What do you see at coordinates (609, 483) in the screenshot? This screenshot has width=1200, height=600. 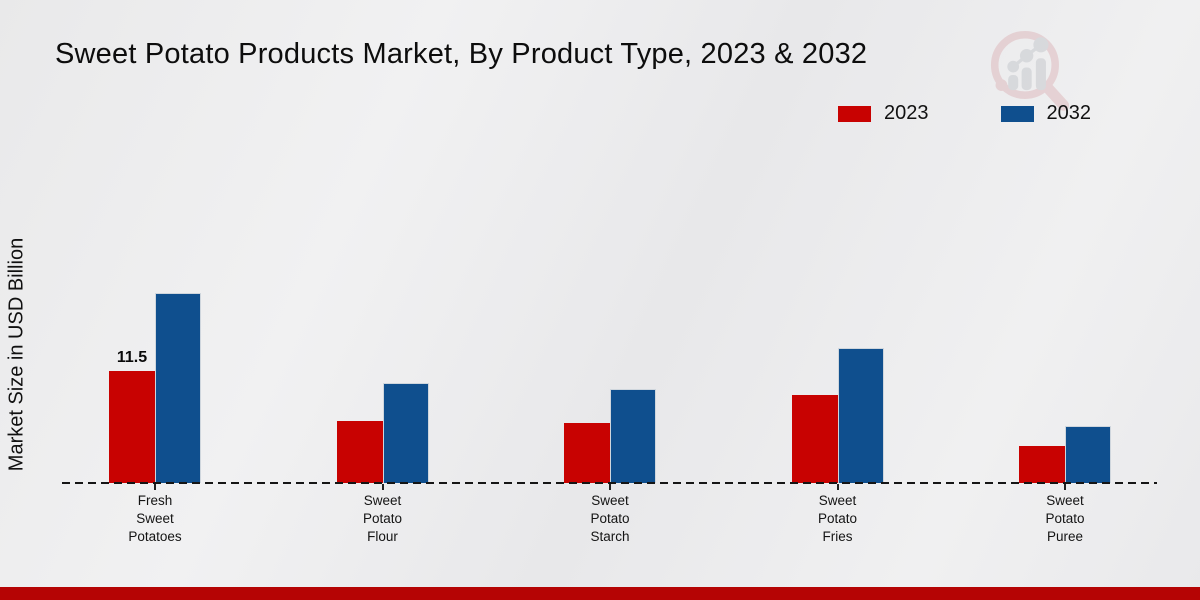 I see `x-axis-dashed-baseline` at bounding box center [609, 483].